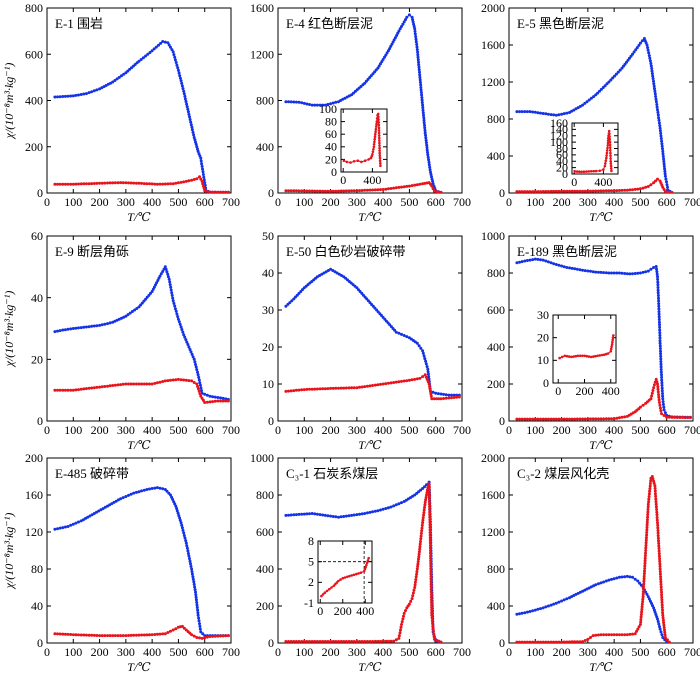  Describe the element at coordinates (278, 202) in the screenshot. I see `panel-e-4-x-tick-label: 0` at that location.